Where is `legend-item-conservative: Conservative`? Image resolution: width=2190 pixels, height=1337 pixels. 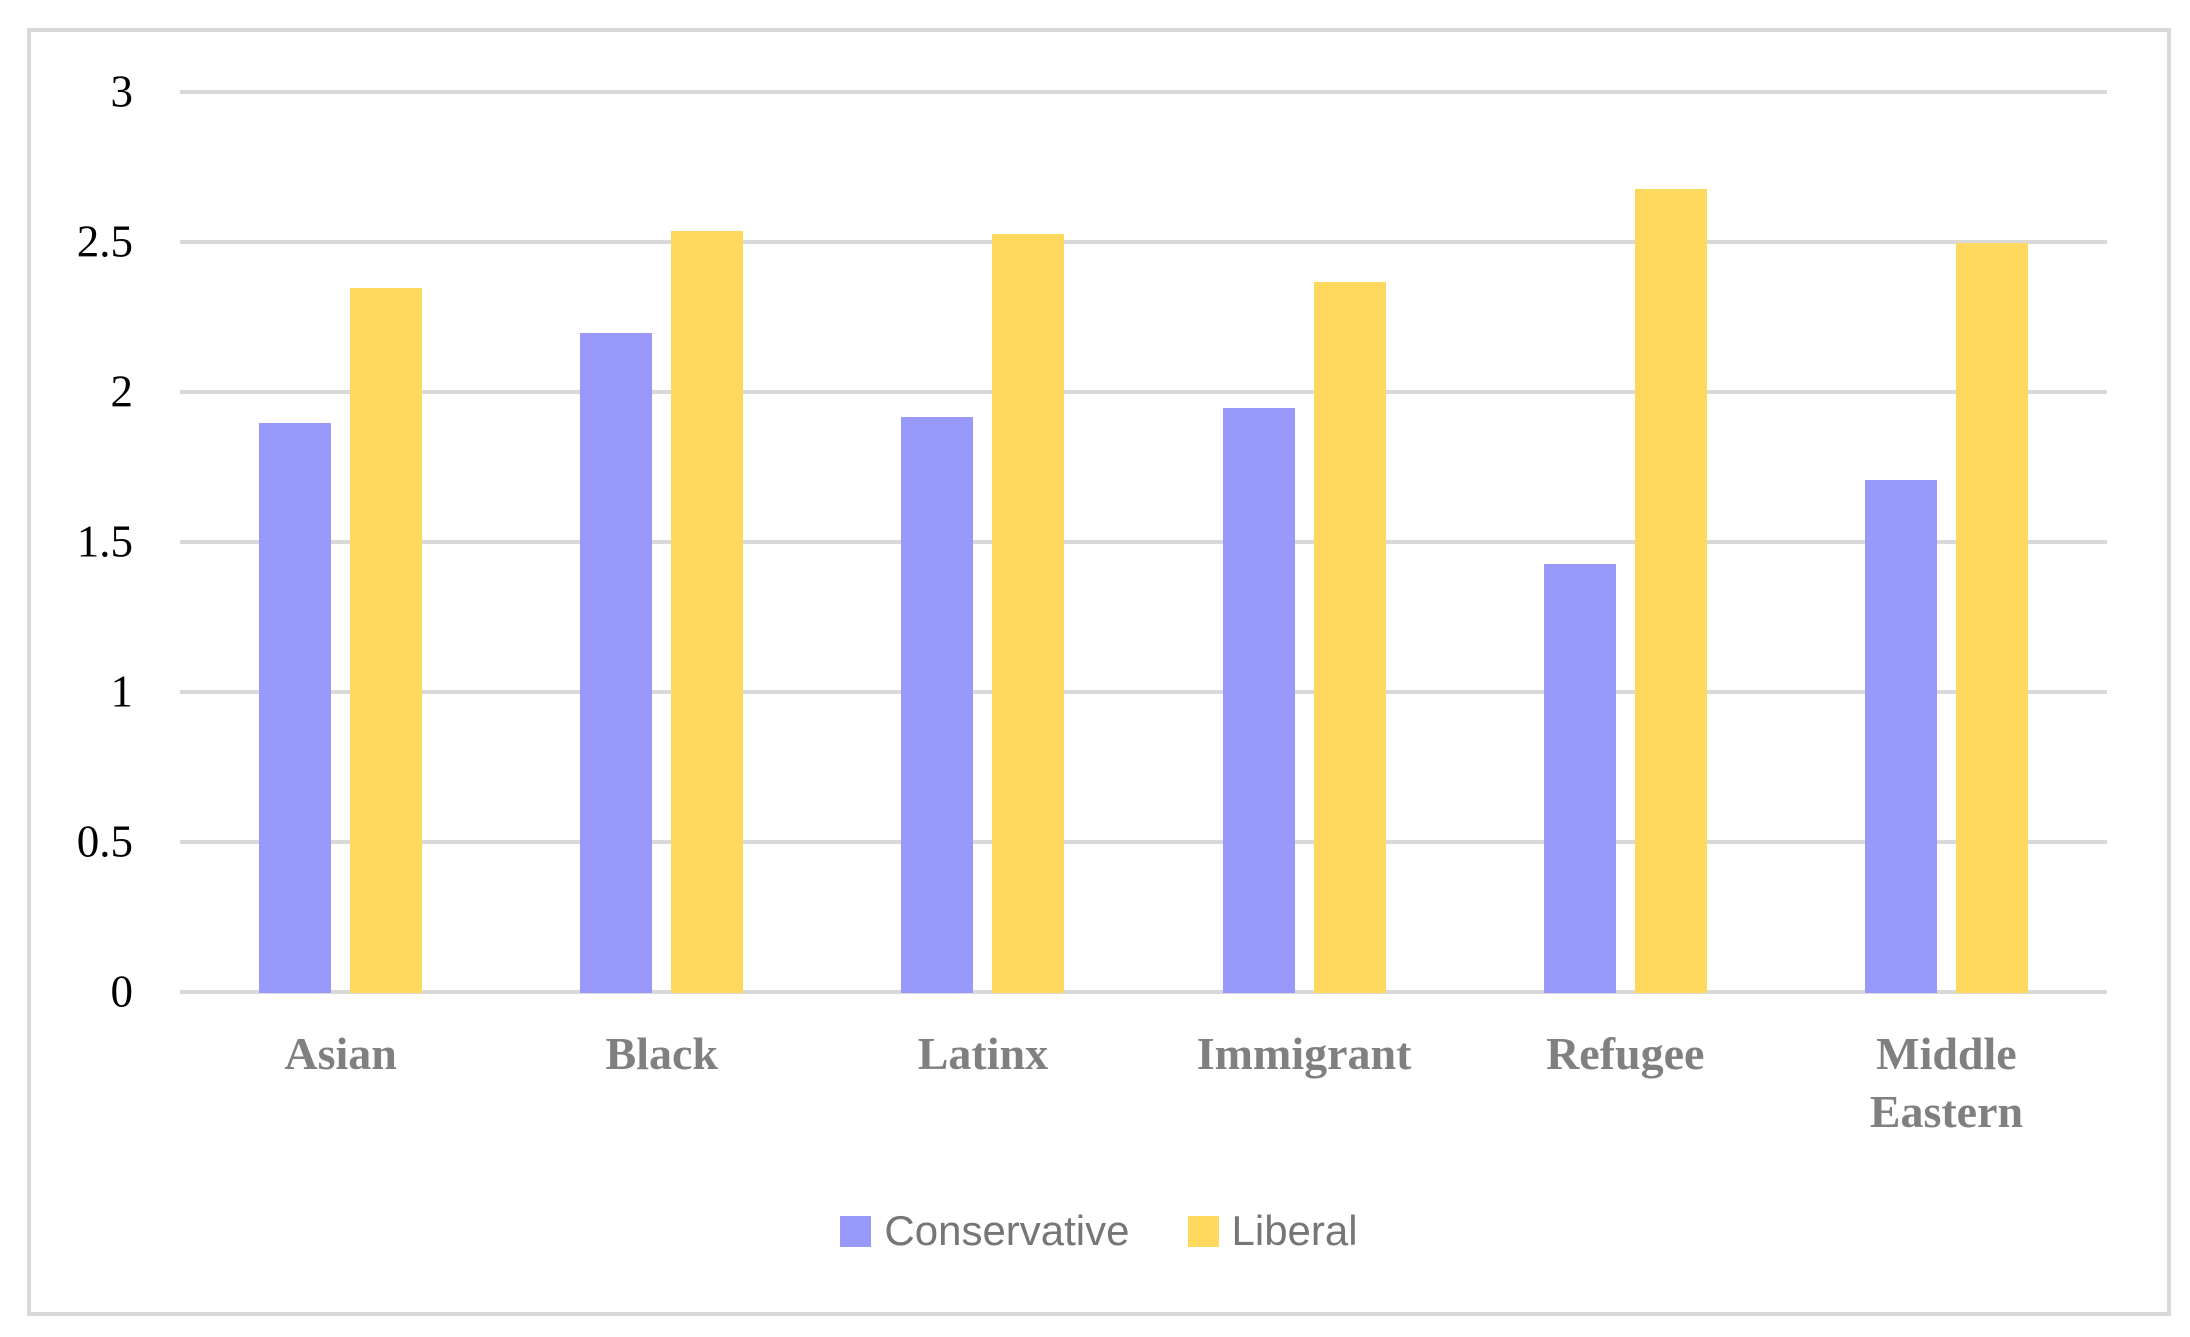 legend-item-conservative: Conservative is located at coordinates (985, 1230).